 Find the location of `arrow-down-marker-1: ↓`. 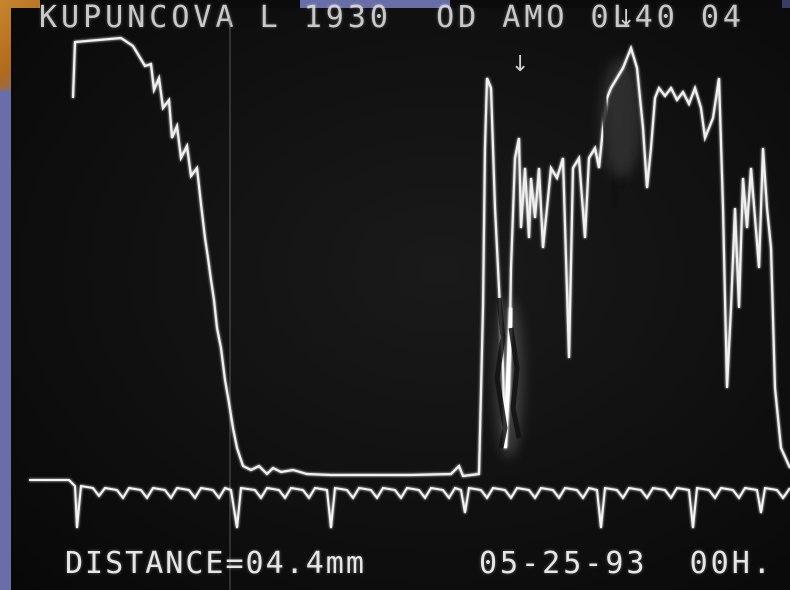

arrow-down-marker-1: ↓ is located at coordinates (520, 64).